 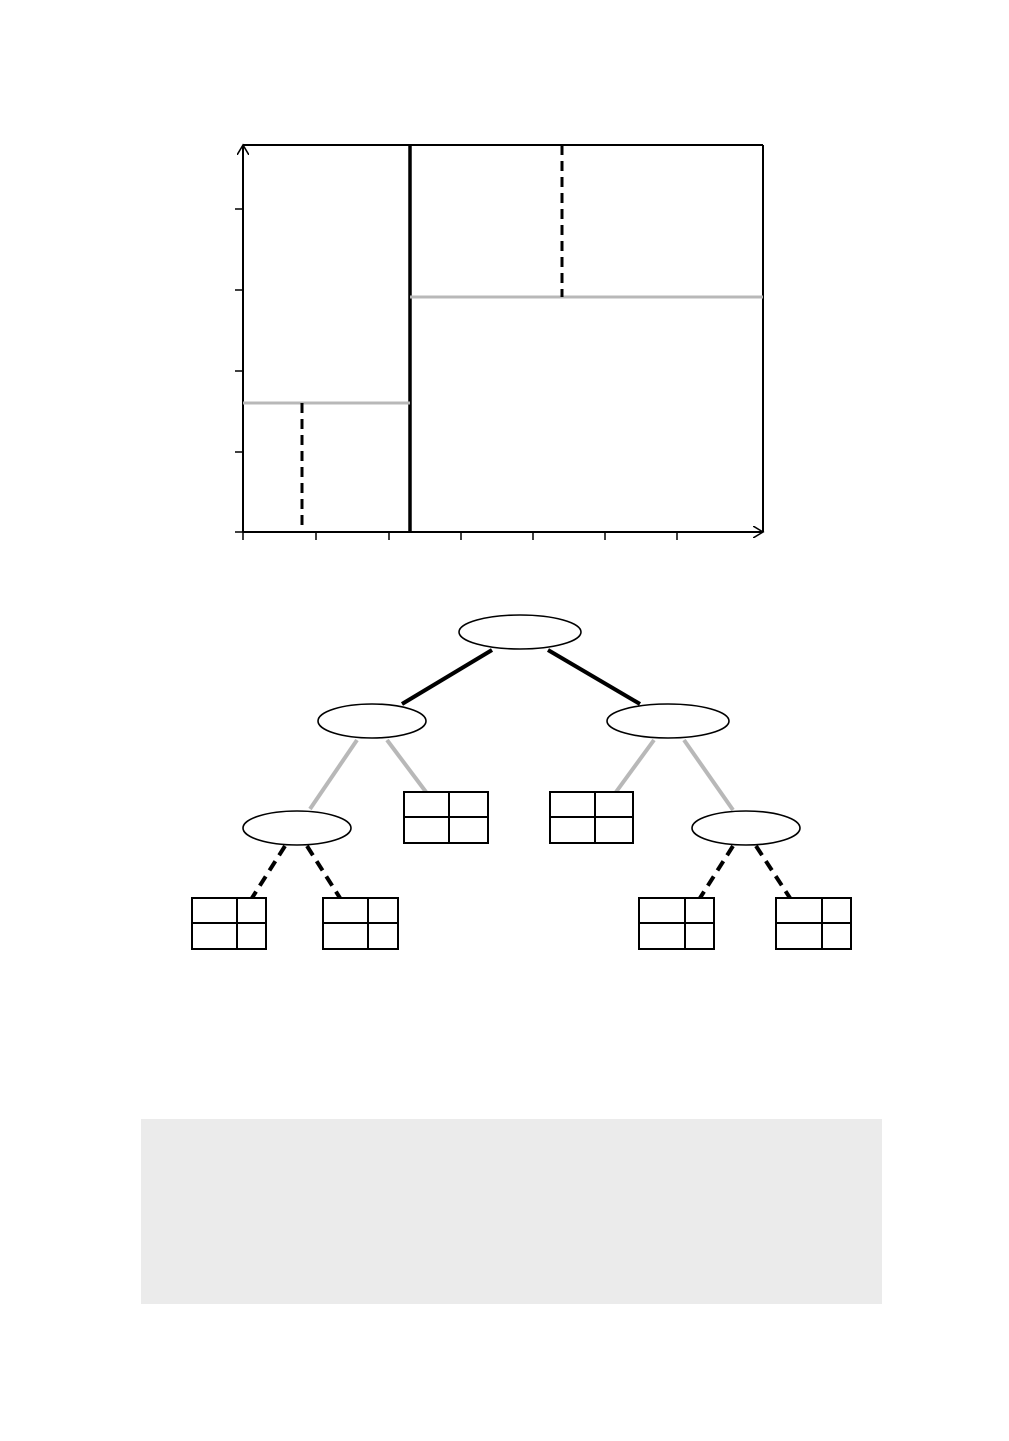 What do you see at coordinates (372, 721) in the screenshot?
I see `tree-node-left` at bounding box center [372, 721].